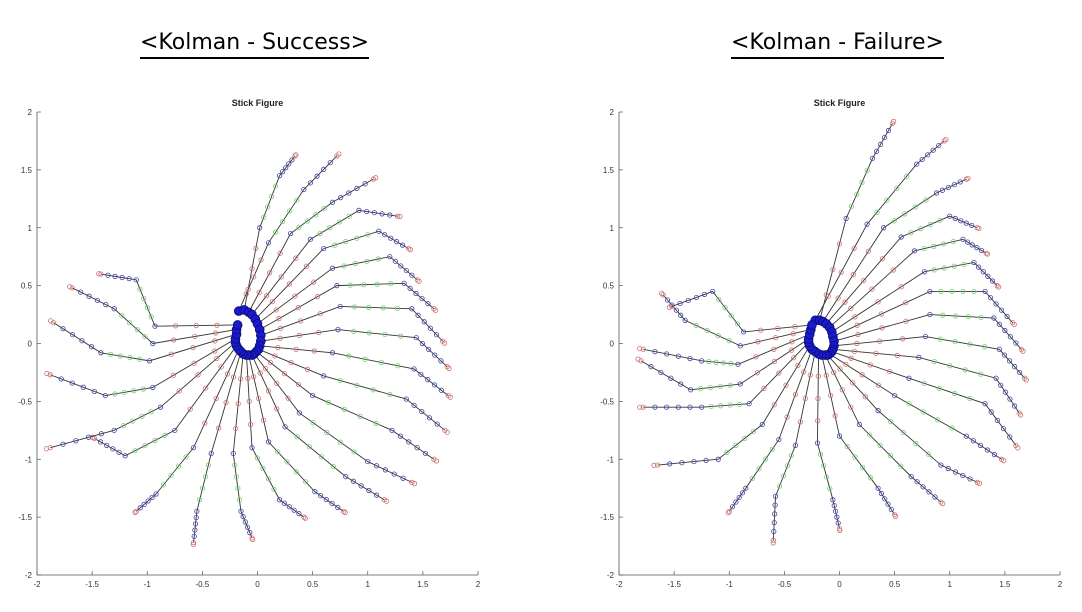 This screenshot has width=1082, height=612. Describe the element at coordinates (607, 401) in the screenshot. I see `y-tick-label: -0.5` at that location.